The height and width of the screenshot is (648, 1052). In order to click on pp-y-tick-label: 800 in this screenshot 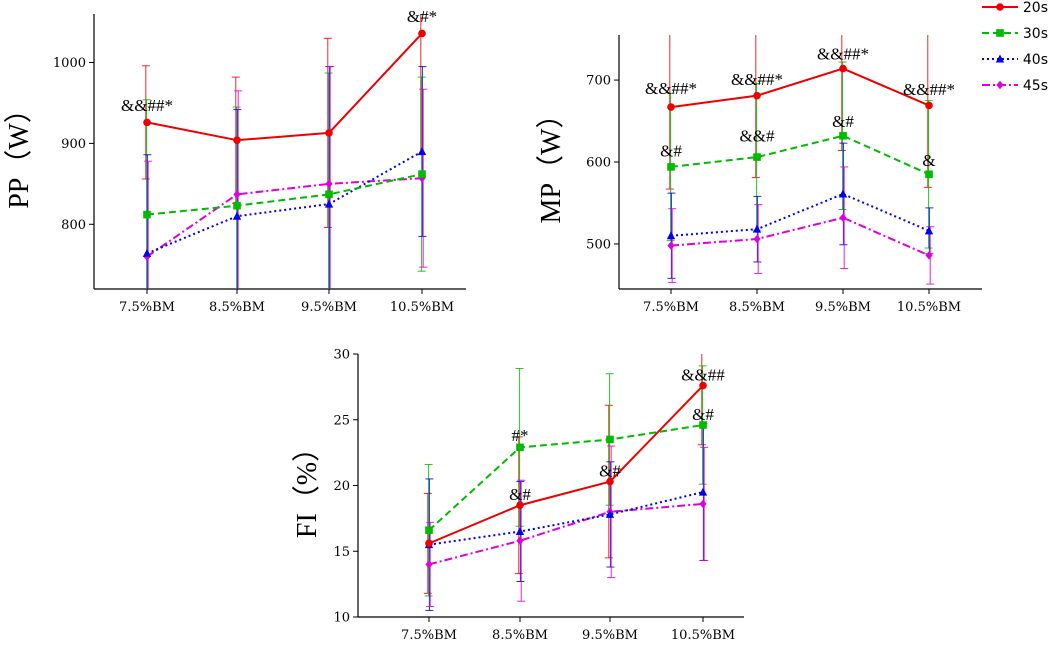, I will do `click(73, 225)`.